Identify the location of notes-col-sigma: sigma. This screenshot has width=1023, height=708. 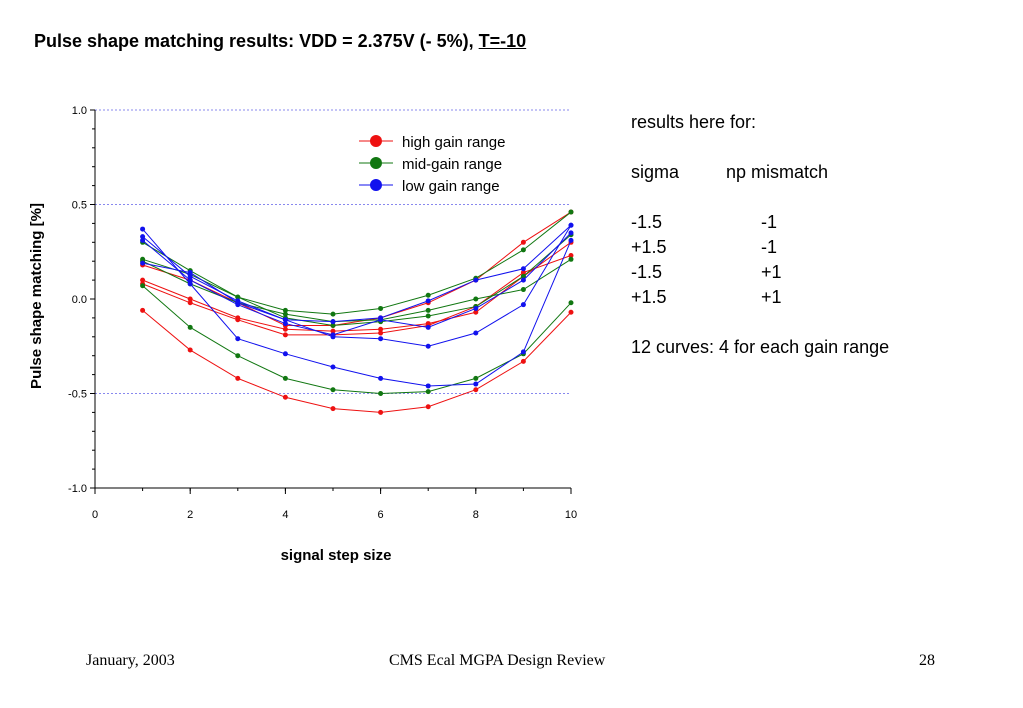
(655, 172).